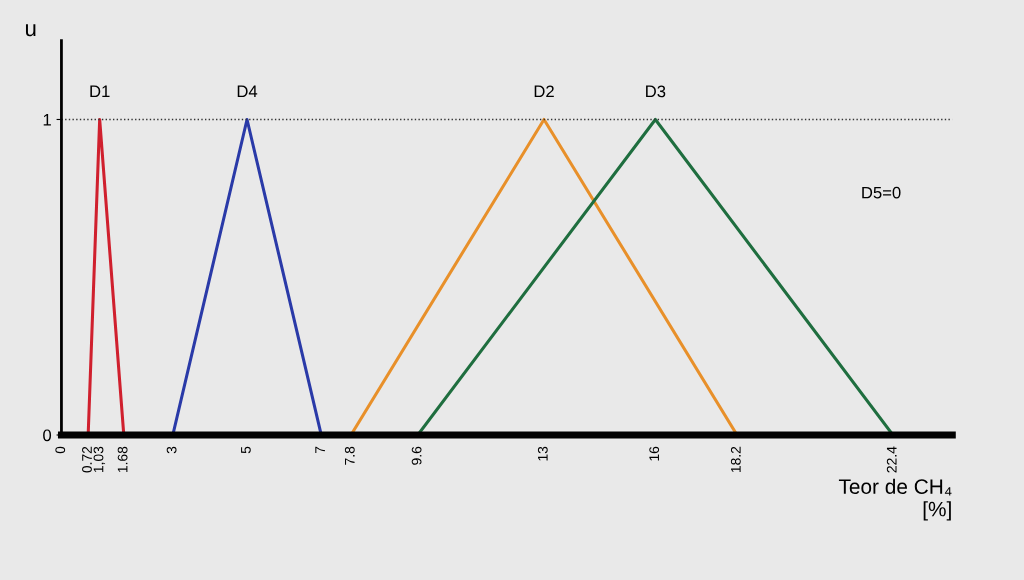  What do you see at coordinates (60, 450) in the screenshot?
I see `x-tick-label: 0` at bounding box center [60, 450].